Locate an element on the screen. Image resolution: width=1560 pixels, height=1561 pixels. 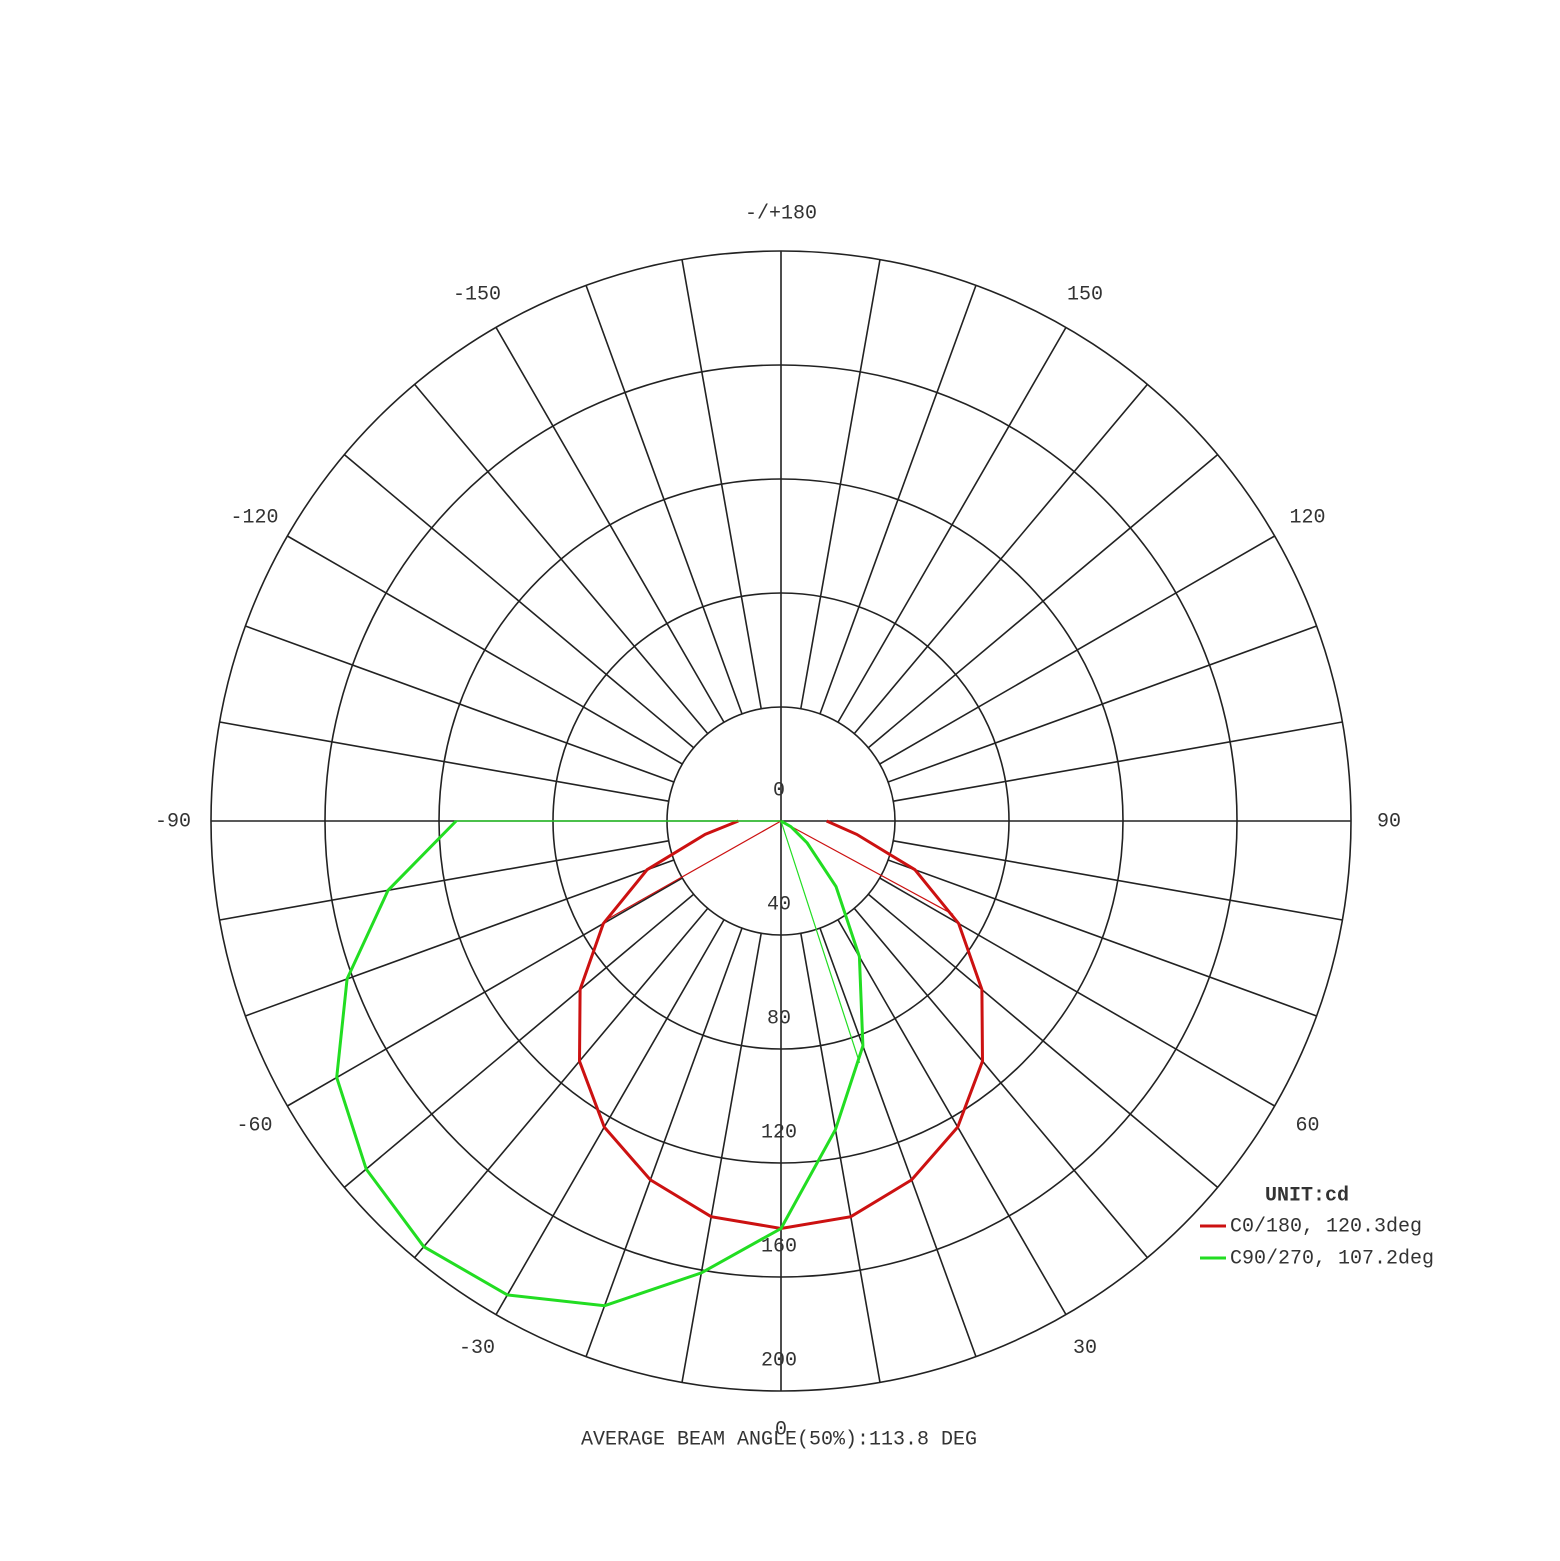
r-tick-label: 120 is located at coordinates (779, 1132).